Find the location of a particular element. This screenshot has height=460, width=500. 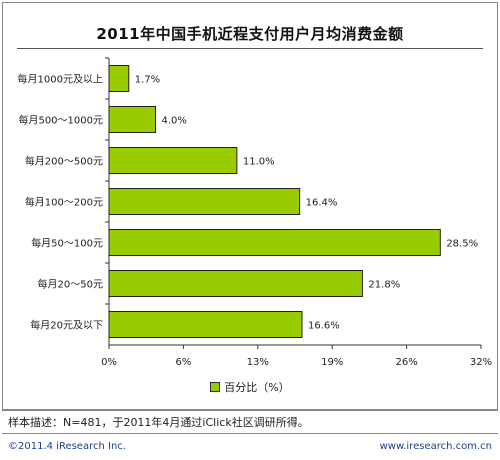

note-divider is located at coordinates (250, 410).